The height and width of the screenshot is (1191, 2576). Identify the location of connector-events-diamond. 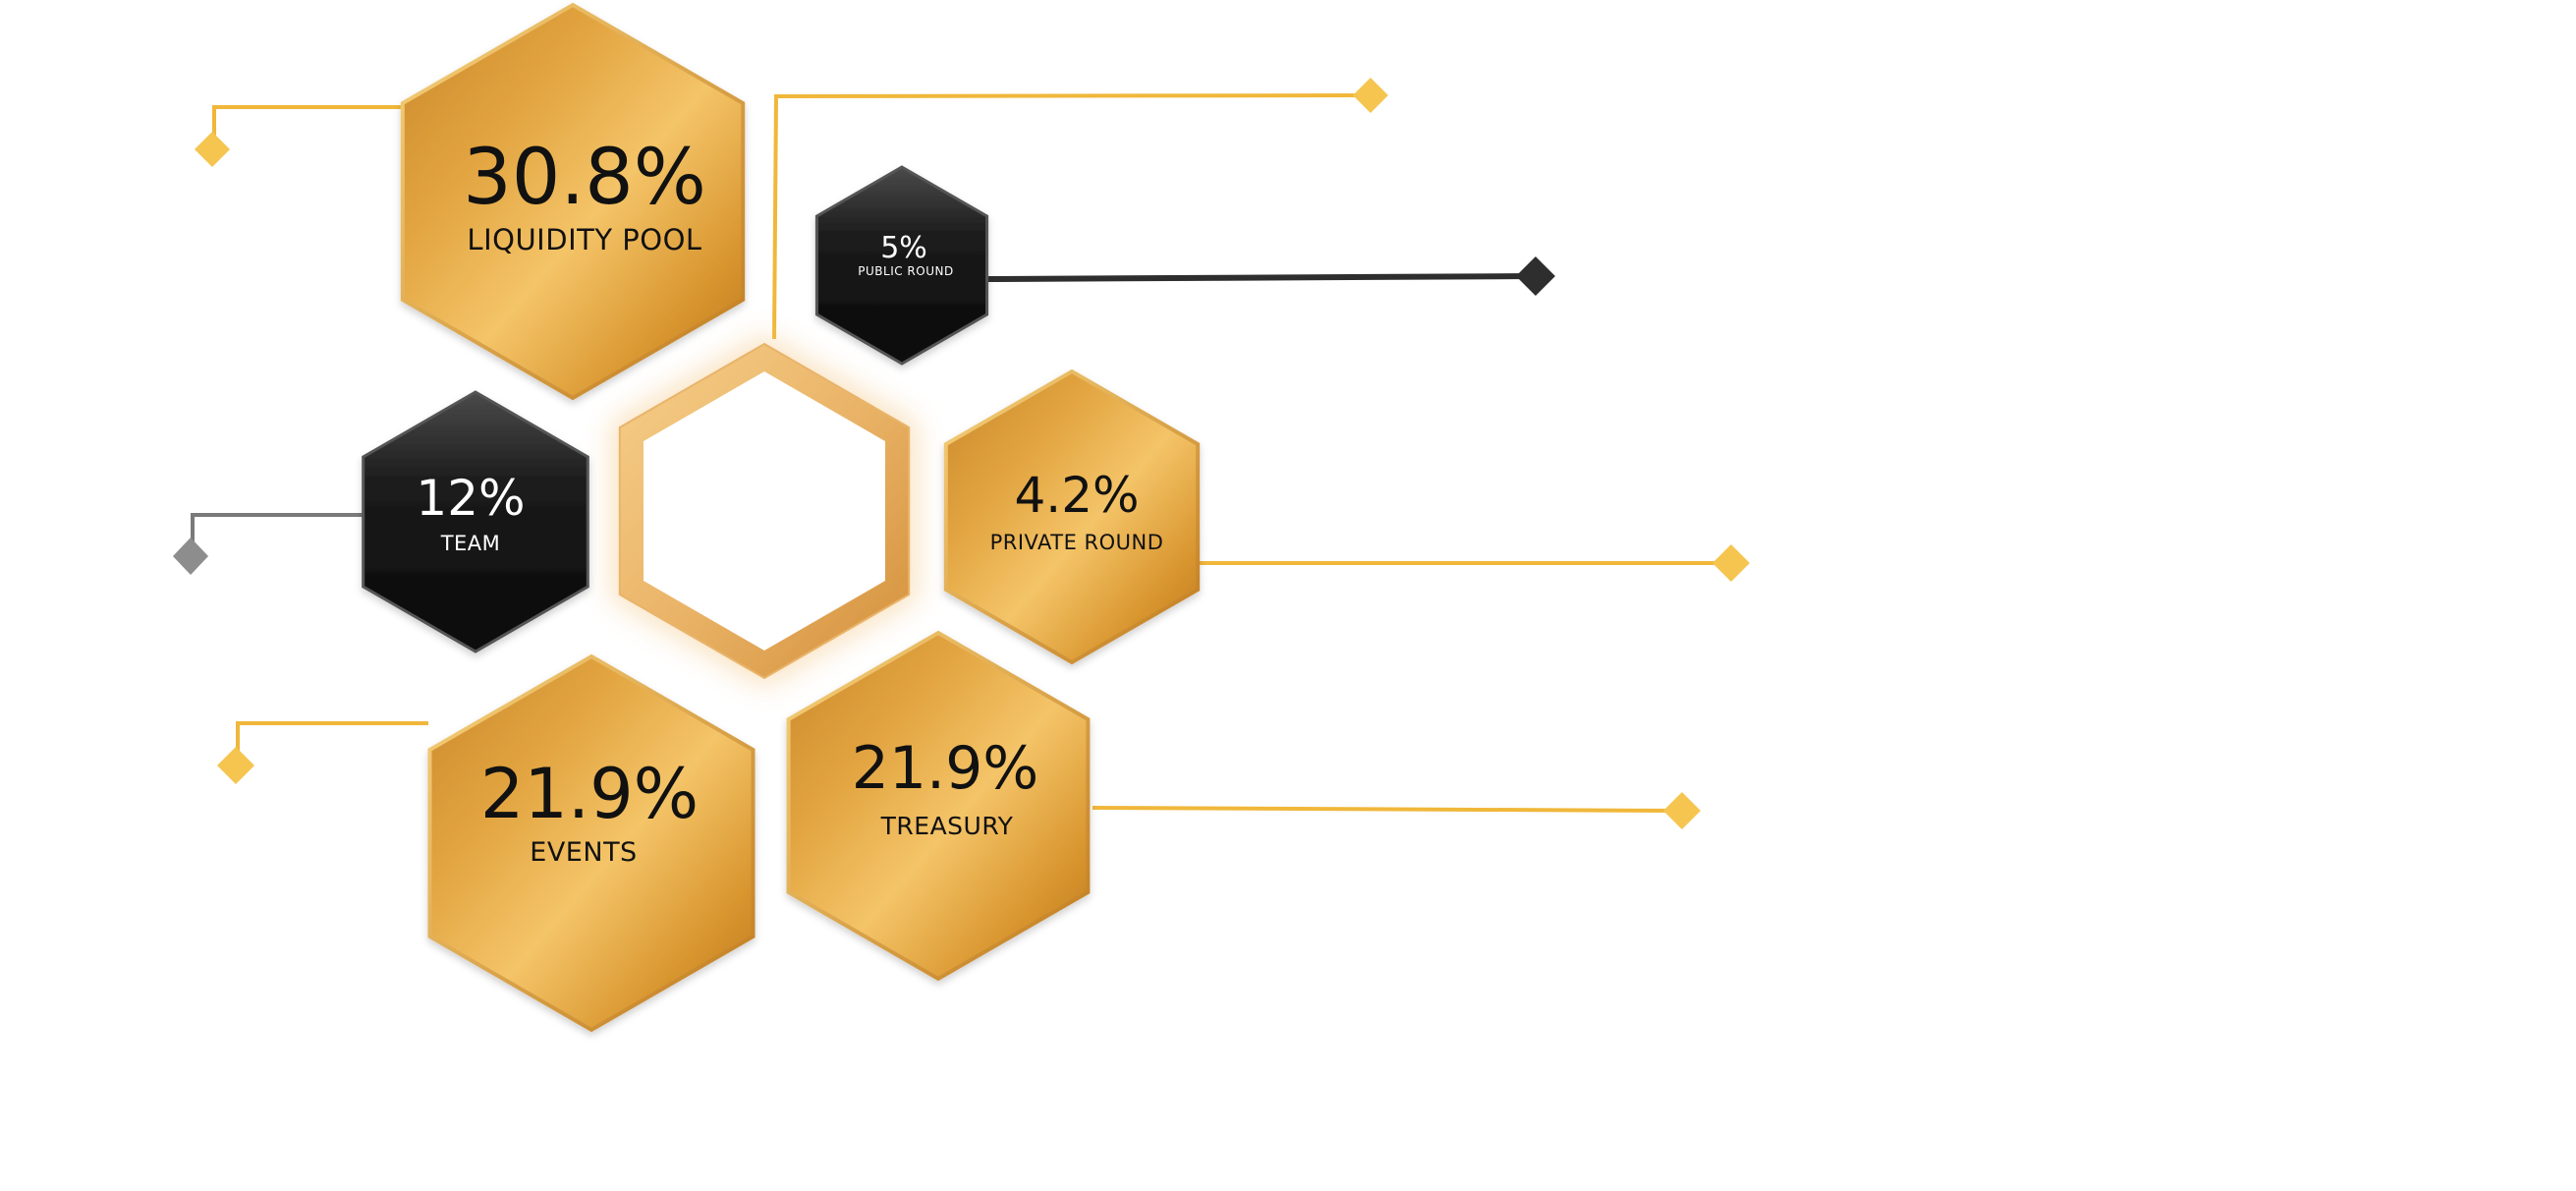
(235, 765).